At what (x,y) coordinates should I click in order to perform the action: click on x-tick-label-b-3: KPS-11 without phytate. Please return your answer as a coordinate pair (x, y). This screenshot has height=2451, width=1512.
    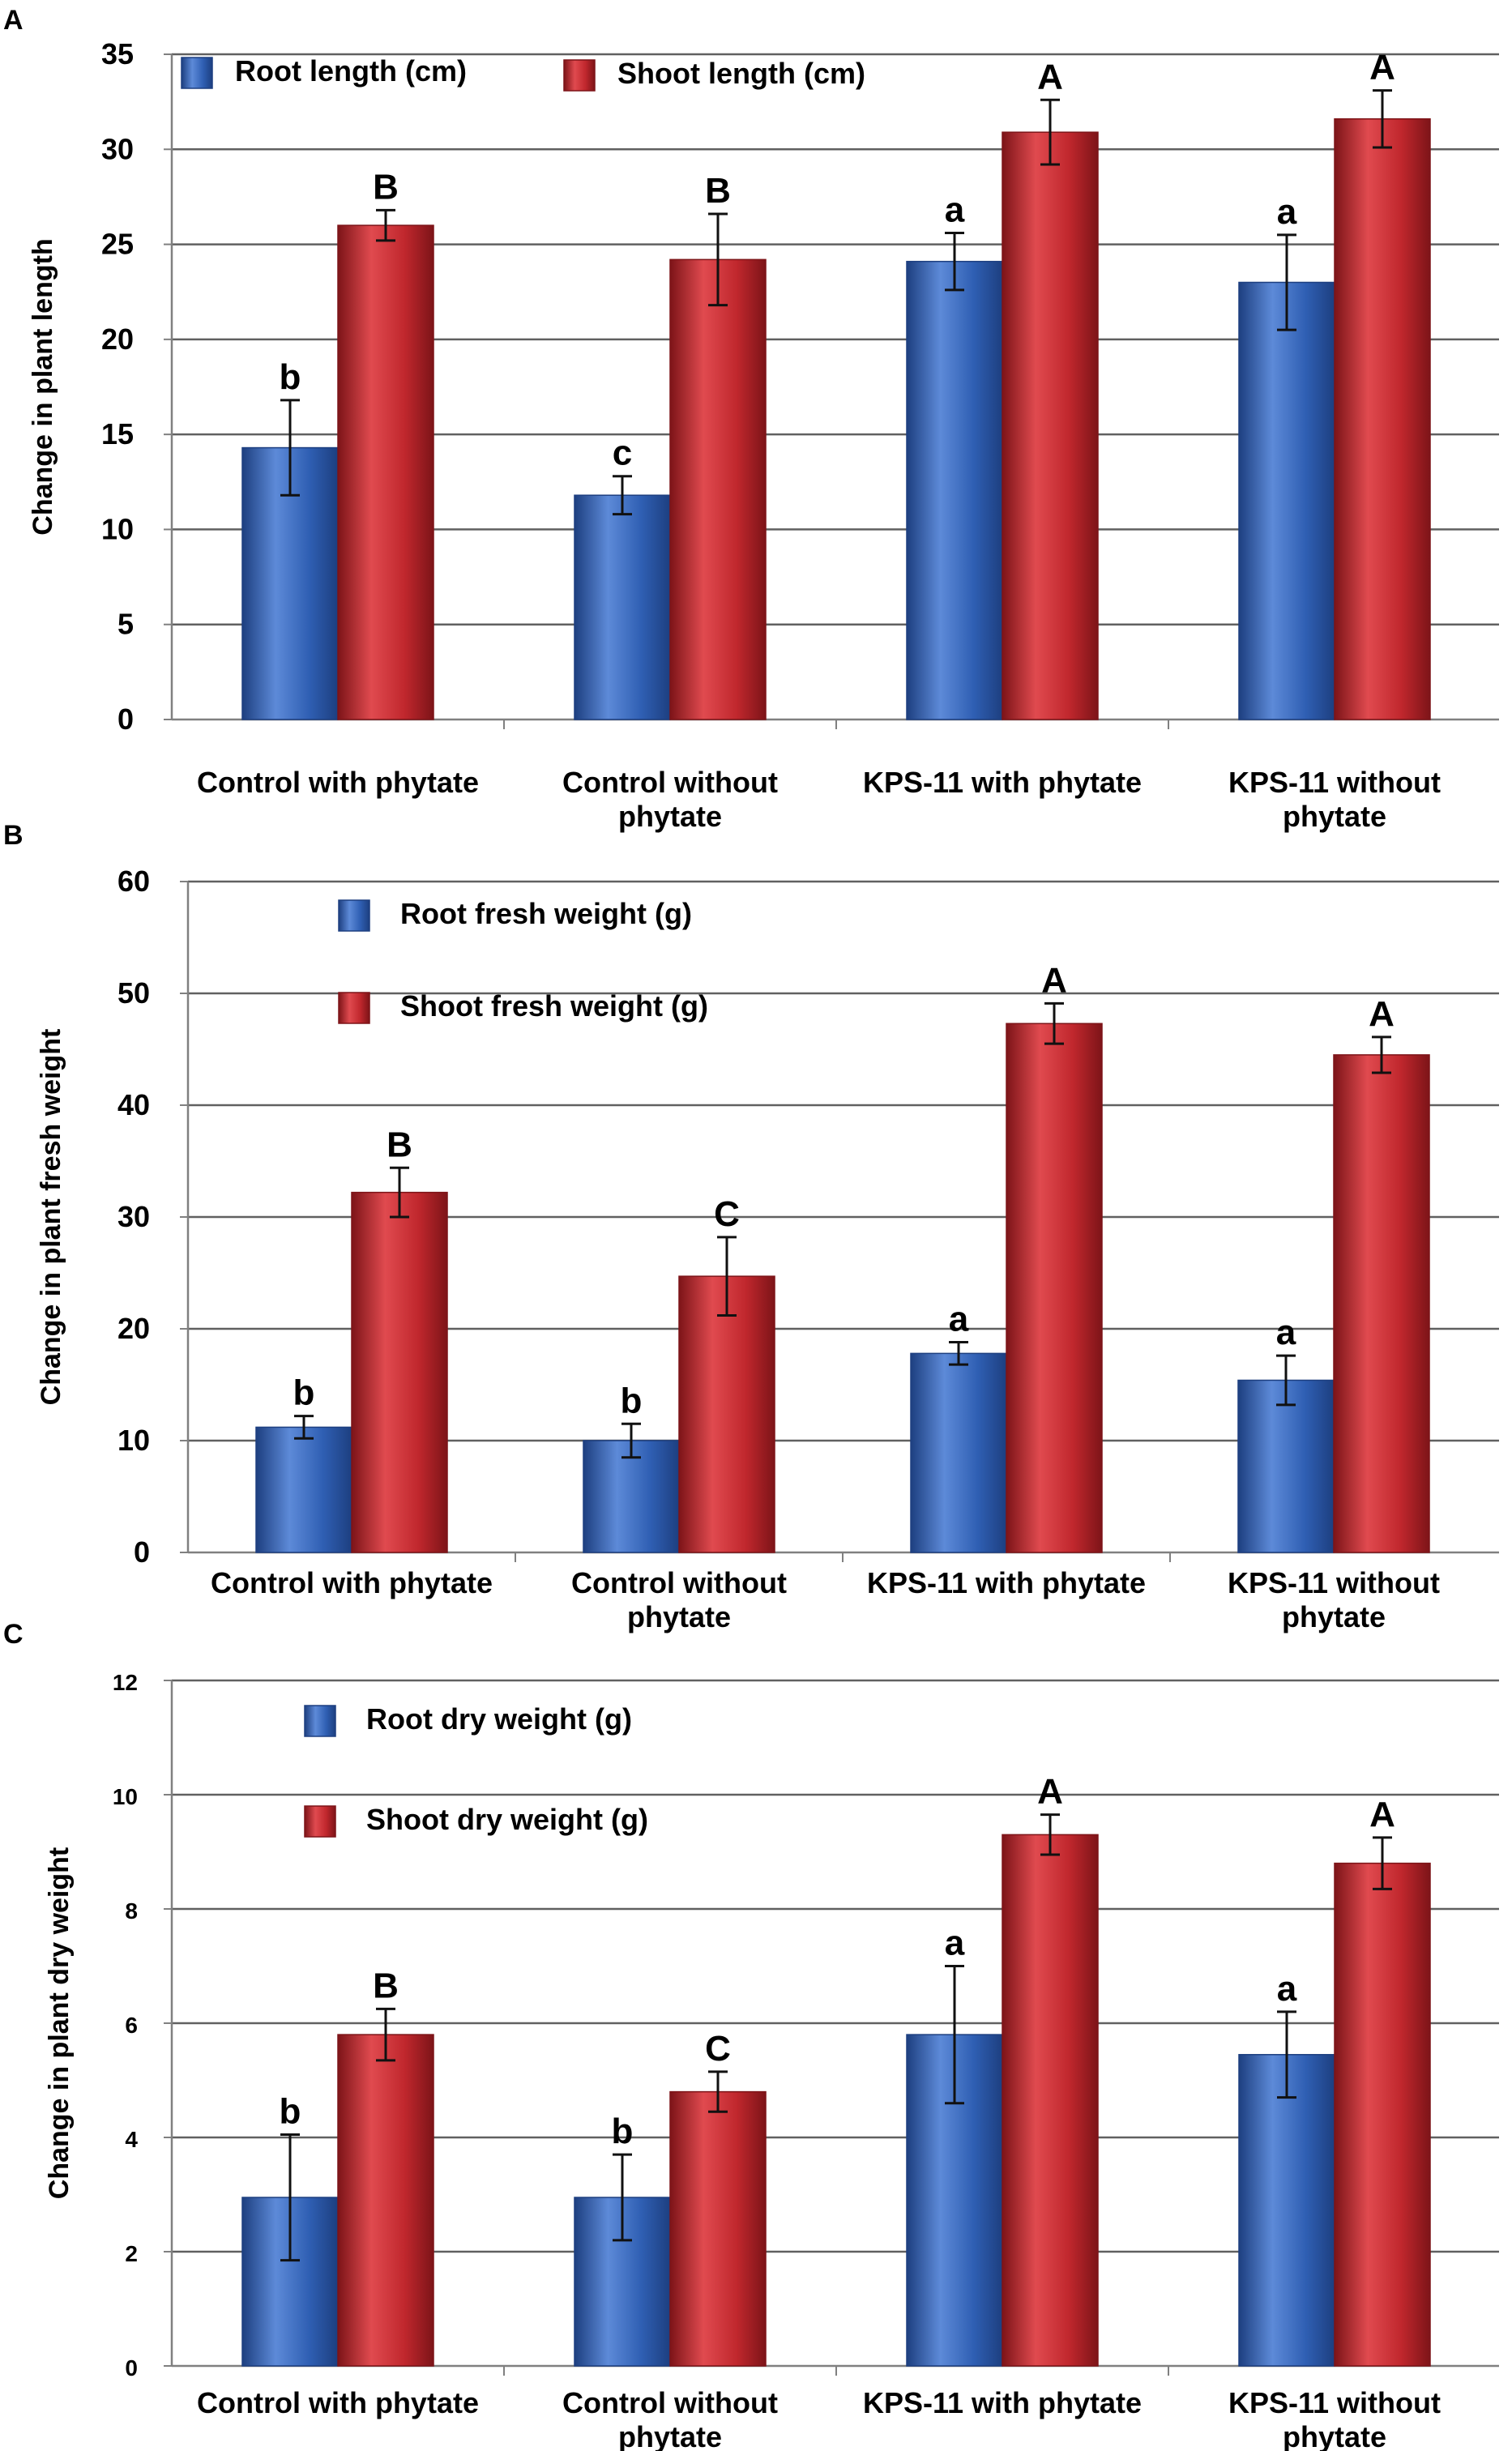
    Looking at the image, I should click on (1334, 1599).